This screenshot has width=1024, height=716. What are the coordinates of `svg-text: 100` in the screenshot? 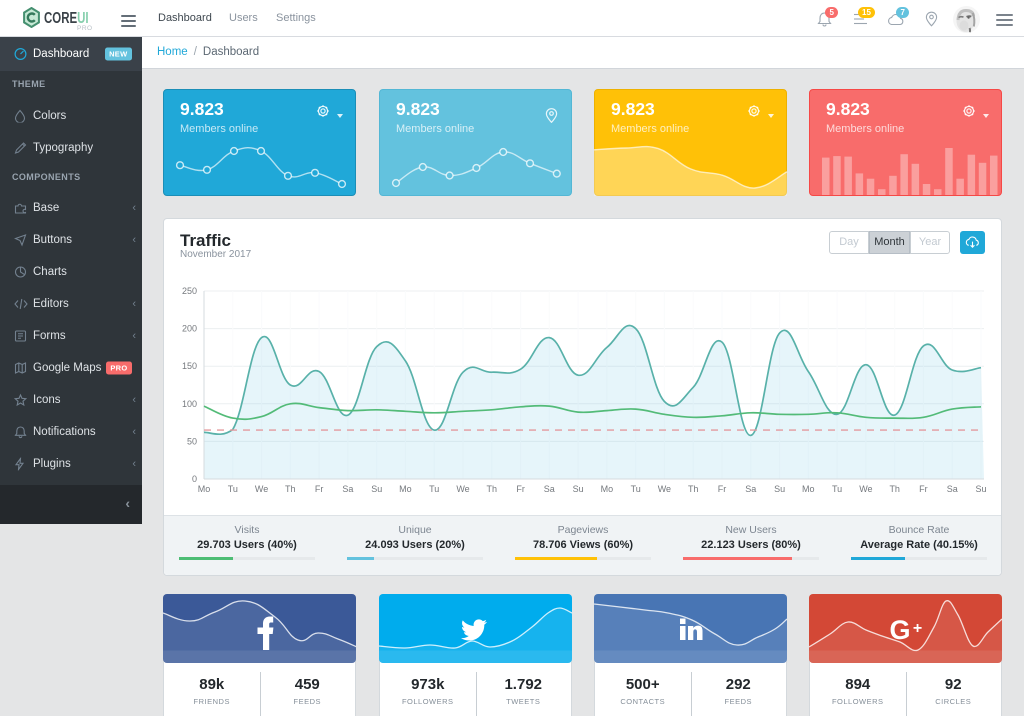 It's located at (189, 404).